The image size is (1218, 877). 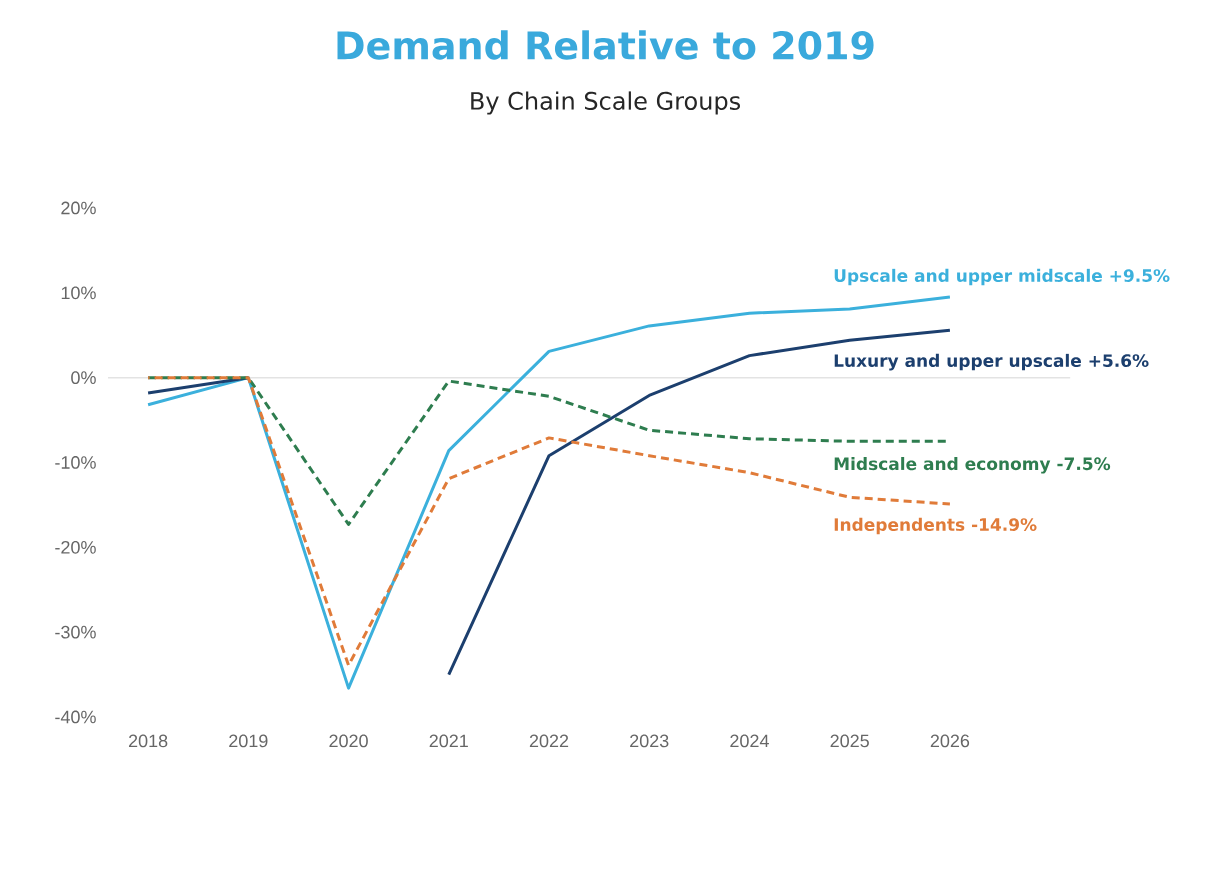 I want to click on x-tick-label: 2018, so click(x=148, y=741).